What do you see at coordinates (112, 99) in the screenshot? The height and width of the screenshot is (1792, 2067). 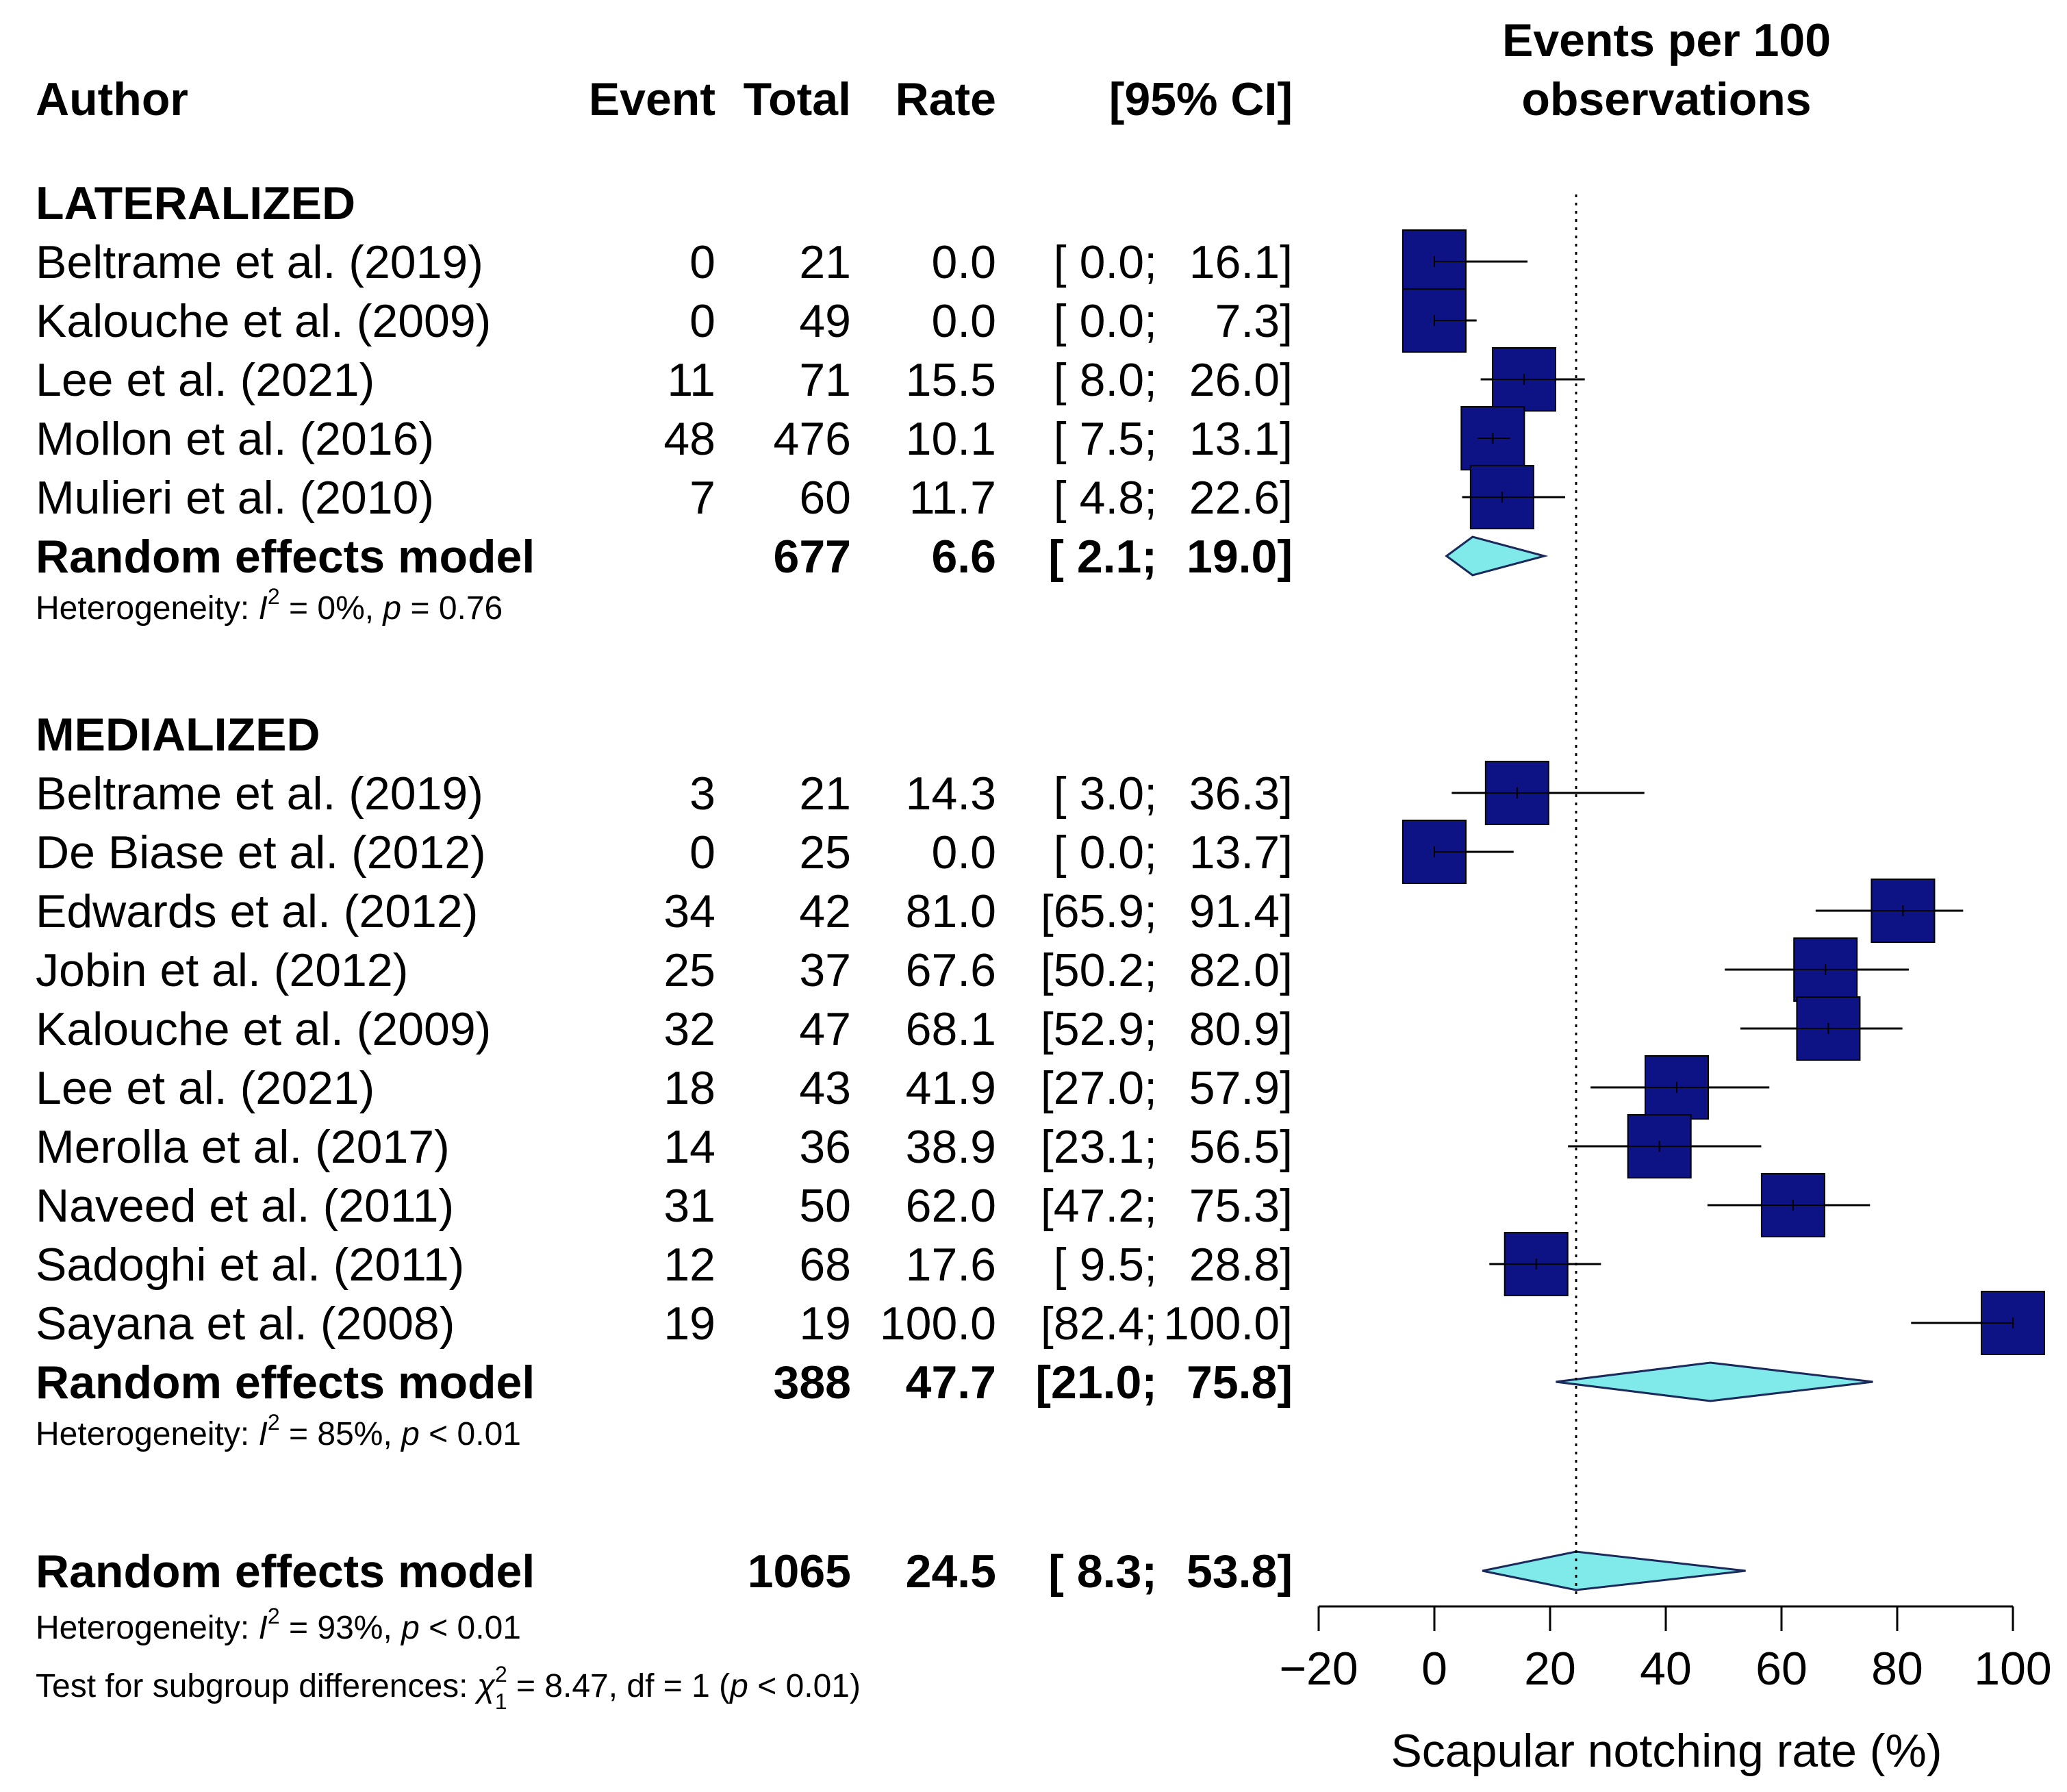 I see `header-author: Author` at bounding box center [112, 99].